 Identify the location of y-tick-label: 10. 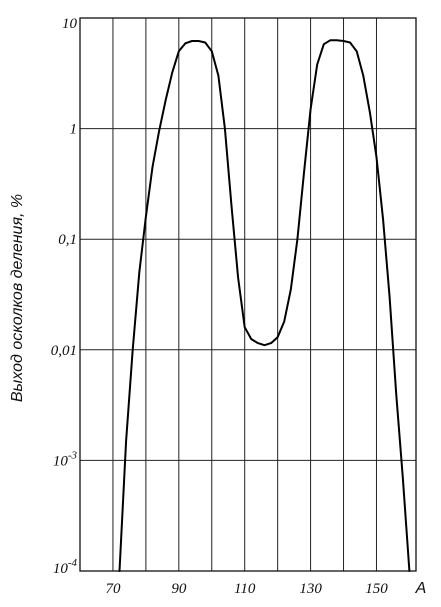
(70, 24).